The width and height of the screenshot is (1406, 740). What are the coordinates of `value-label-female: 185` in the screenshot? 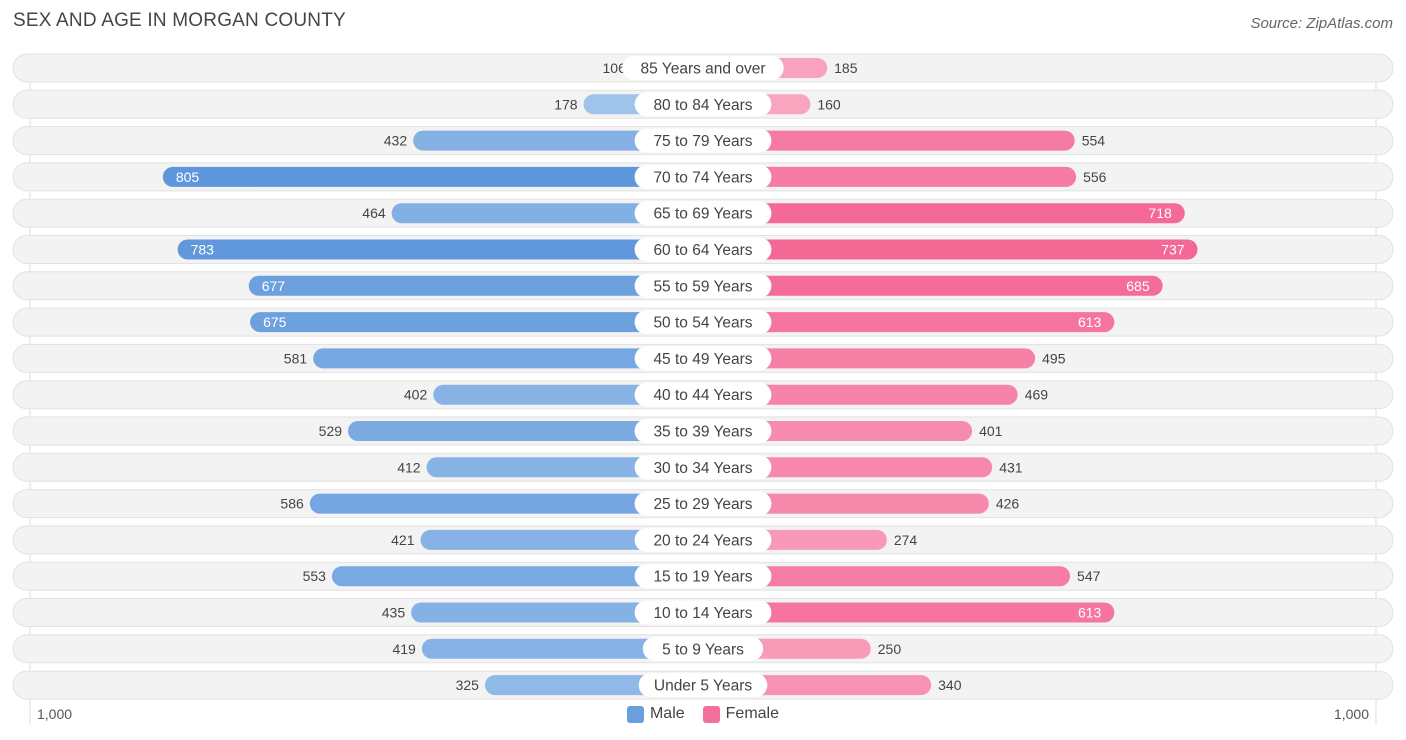 It's located at (846, 68).